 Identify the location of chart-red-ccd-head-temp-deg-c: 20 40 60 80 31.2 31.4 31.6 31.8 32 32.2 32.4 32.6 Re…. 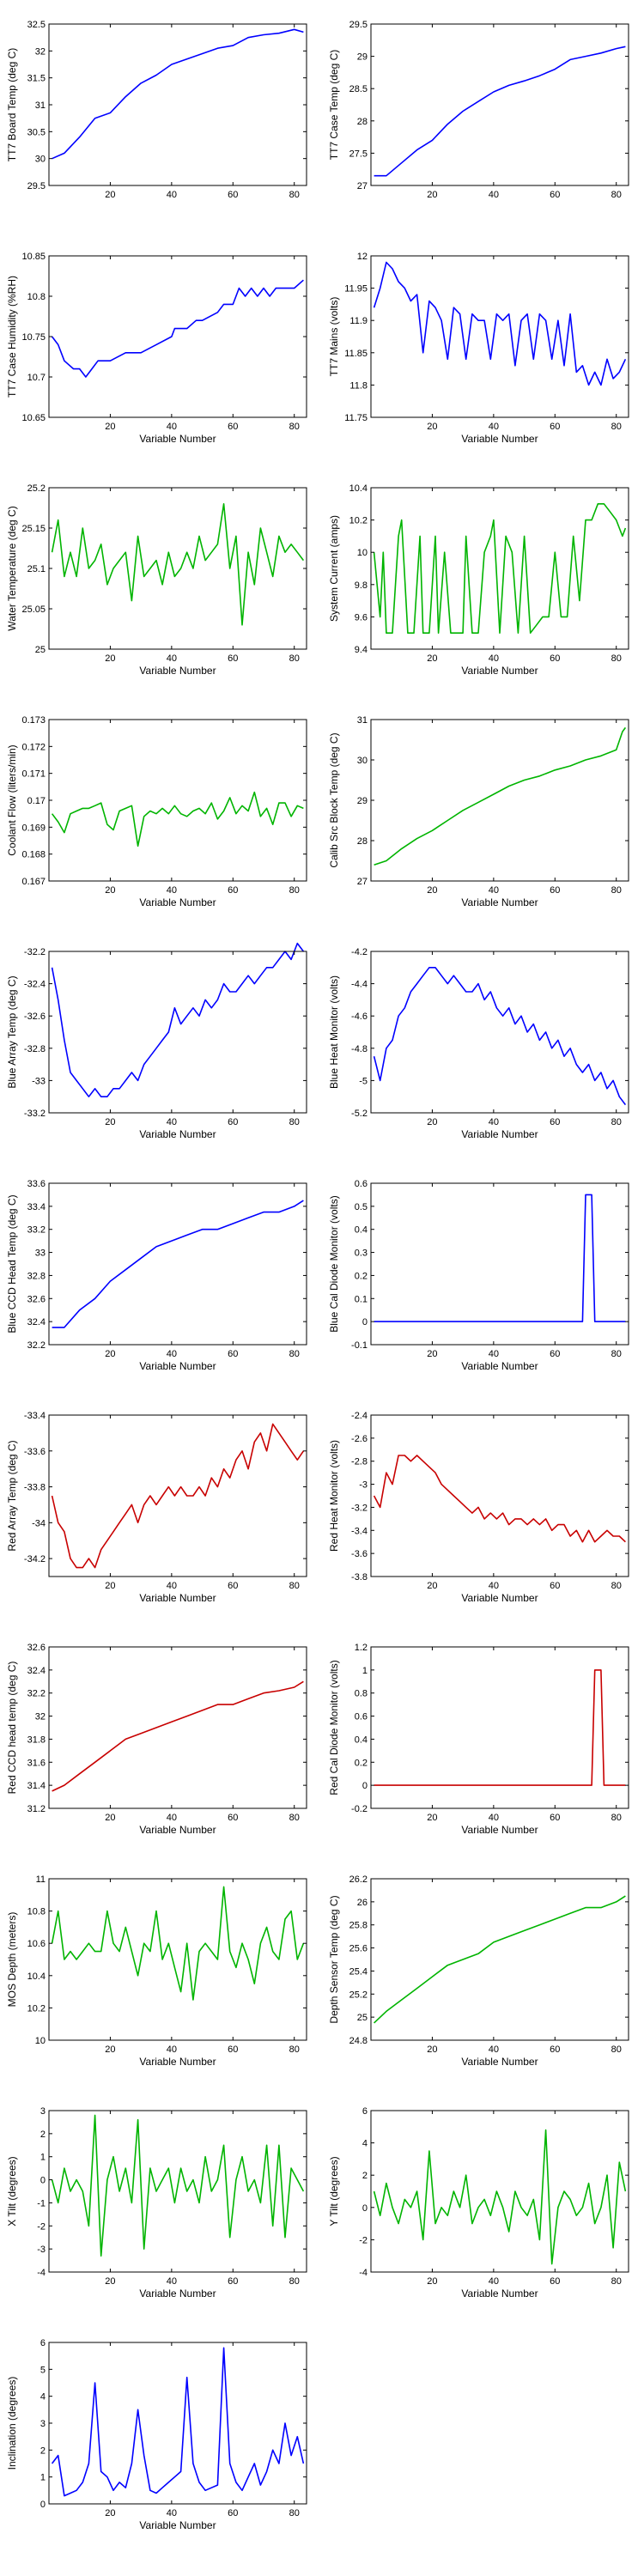
(156, 1740).